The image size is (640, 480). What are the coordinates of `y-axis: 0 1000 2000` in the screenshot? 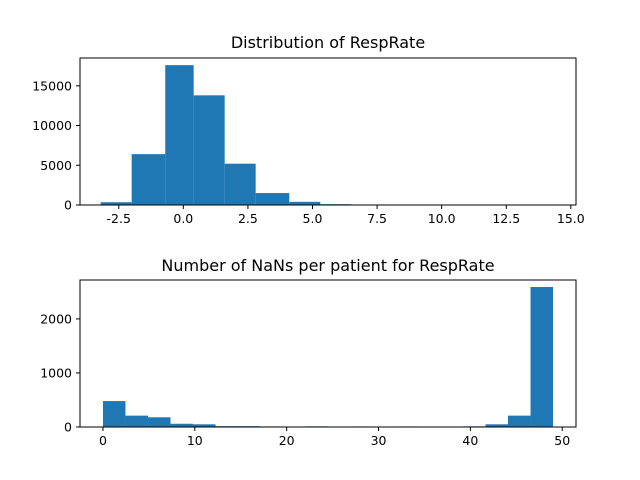 It's located at (60, 373).